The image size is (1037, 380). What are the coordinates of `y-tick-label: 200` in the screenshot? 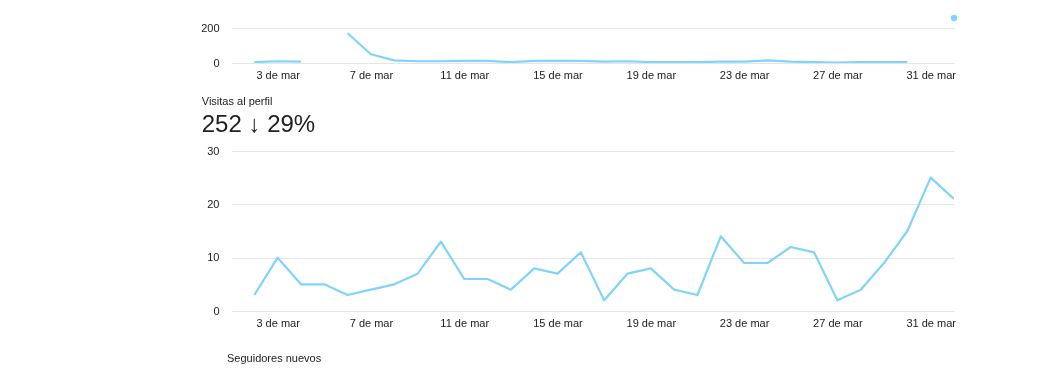 It's located at (210, 27).